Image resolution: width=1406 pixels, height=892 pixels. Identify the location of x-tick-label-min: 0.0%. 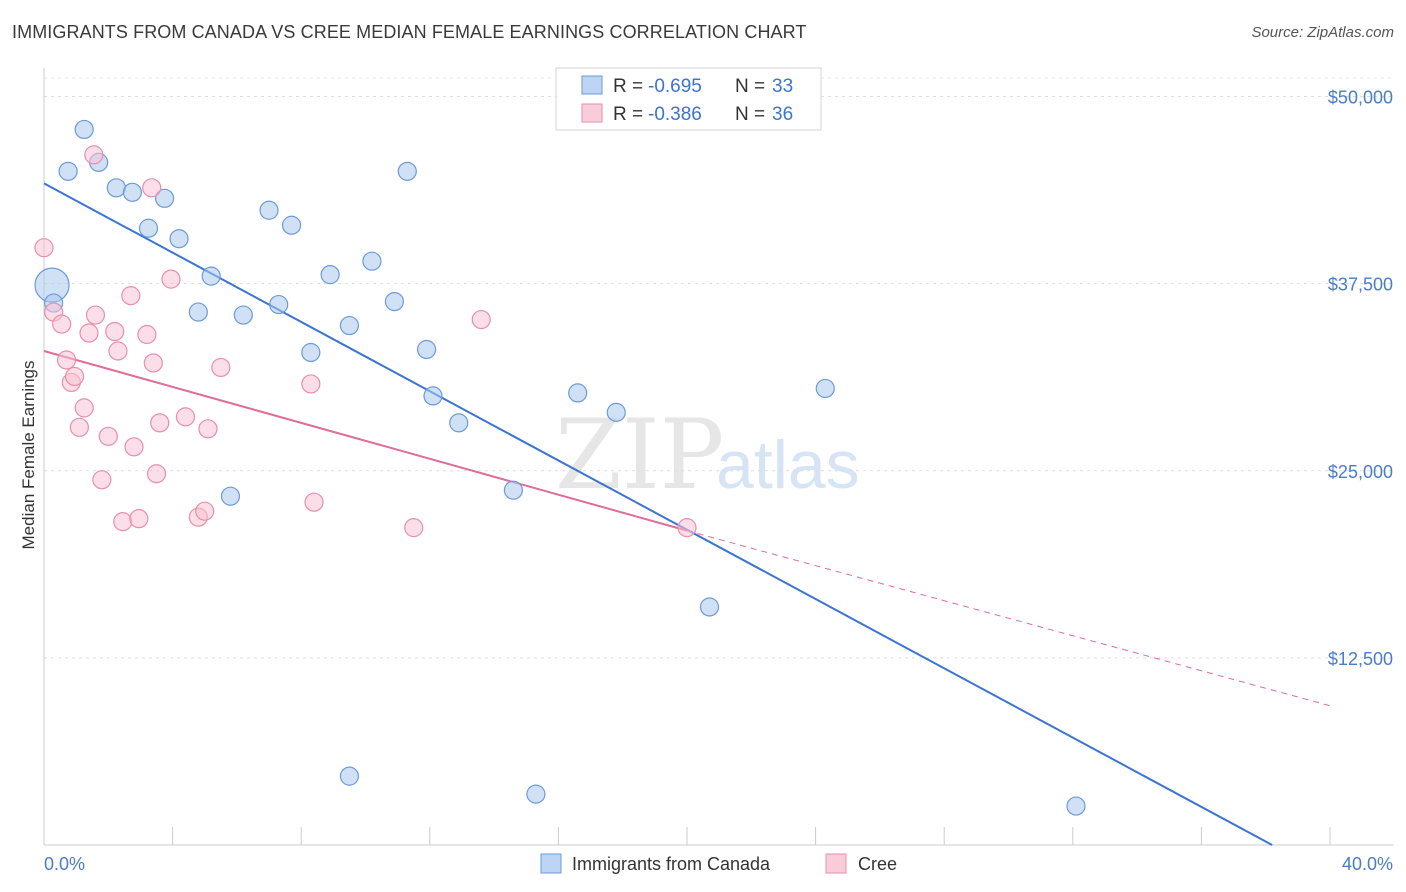
(64, 864).